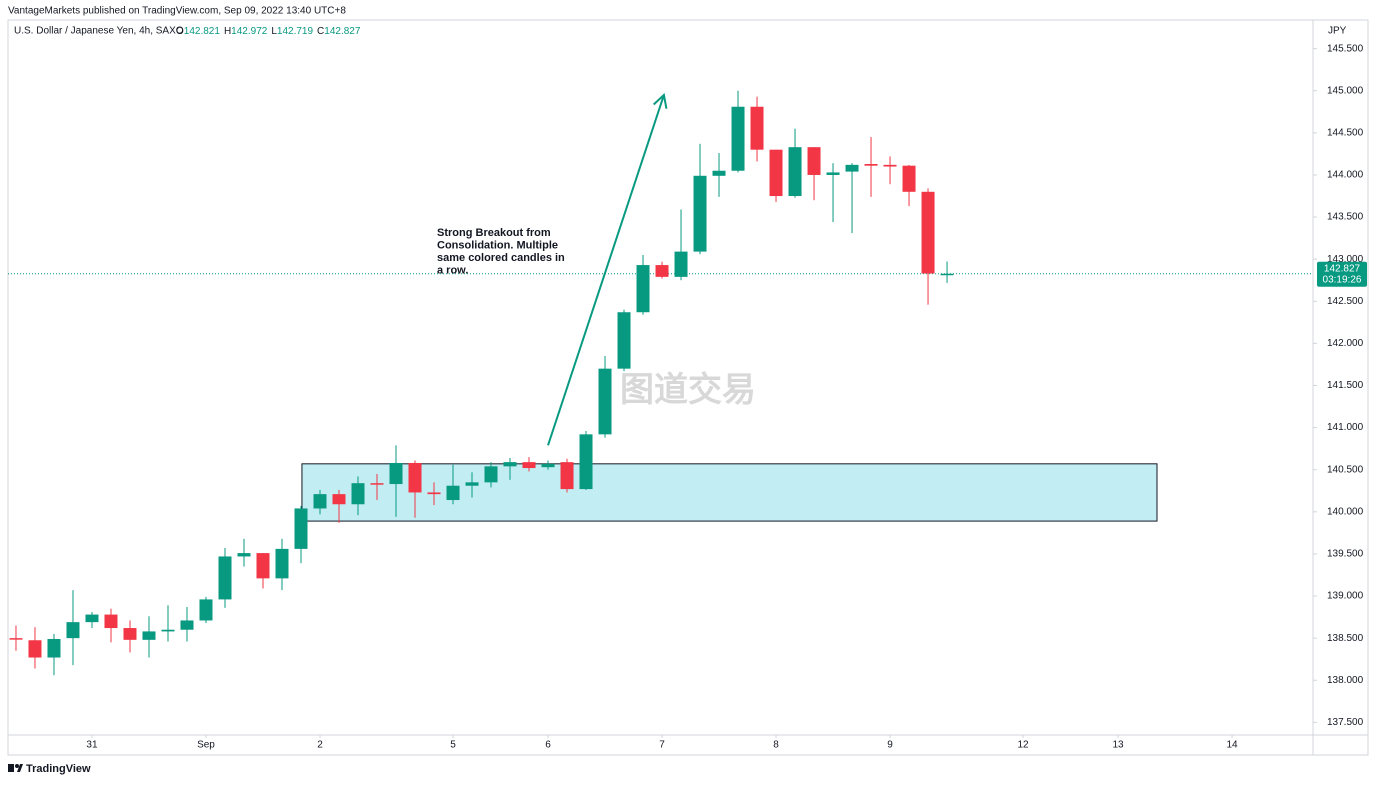  Describe the element at coordinates (1345, 511) in the screenshot. I see `y-tick-label: 140.000` at that location.